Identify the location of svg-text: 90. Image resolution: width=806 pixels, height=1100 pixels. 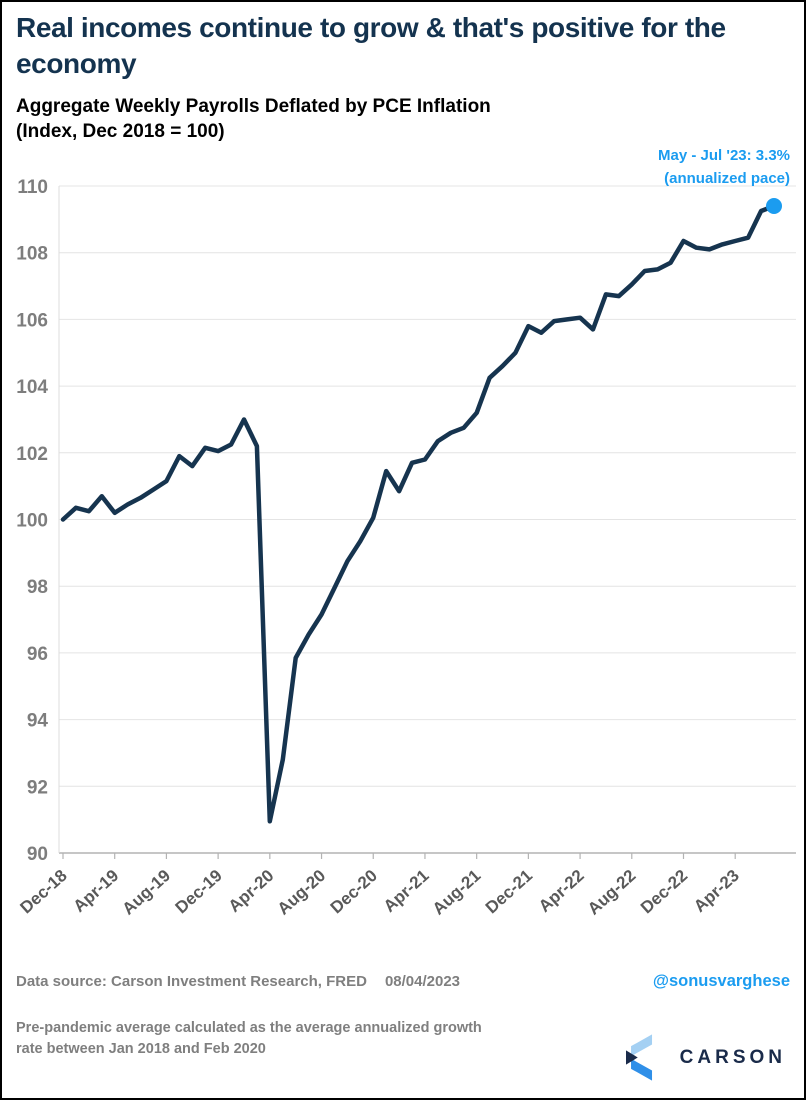
(37, 854).